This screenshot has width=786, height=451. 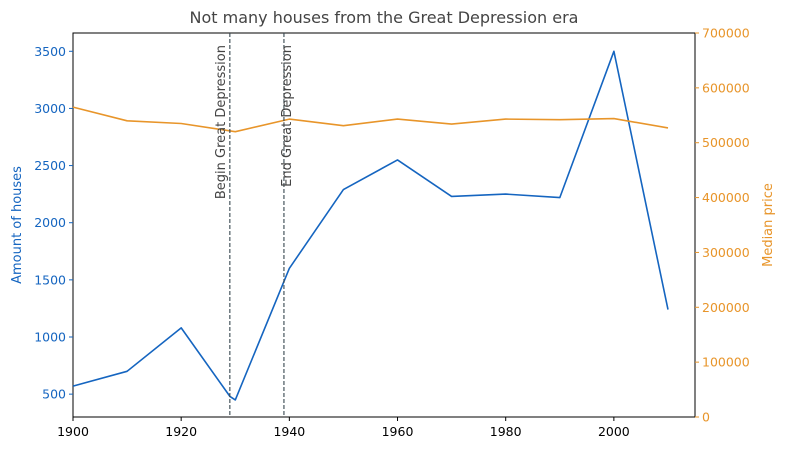 What do you see at coordinates (73, 431) in the screenshot?
I see `x-tick-label: 1900` at bounding box center [73, 431].